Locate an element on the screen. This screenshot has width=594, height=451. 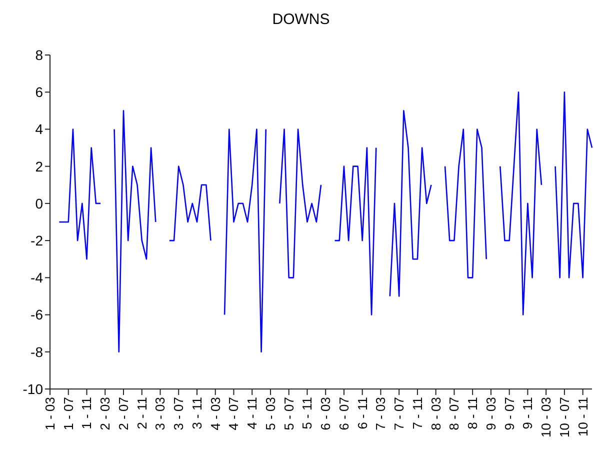
x-tick-label: 6 - 03 is located at coordinates (326, 413).